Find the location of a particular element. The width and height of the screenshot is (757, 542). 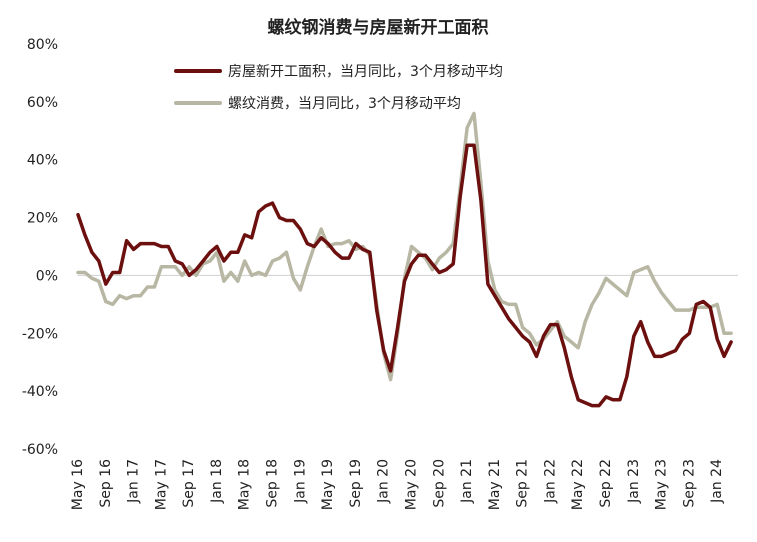

x-tick-label: Sep 23 is located at coordinates (689, 483).